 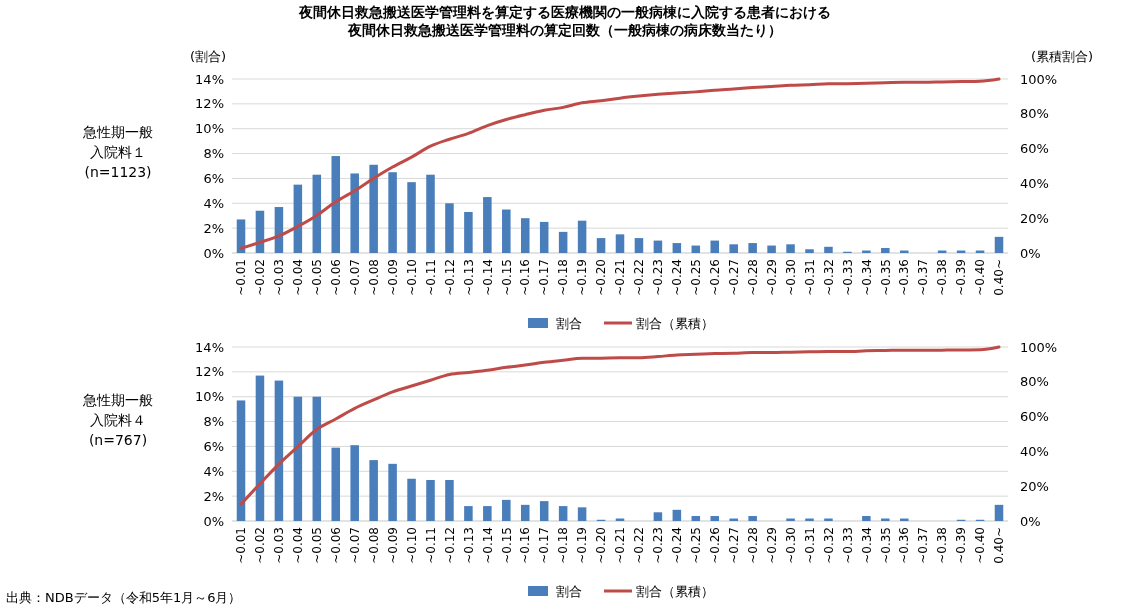 I want to click on text: 急性期一般入院料４, so click(x=117, y=410).